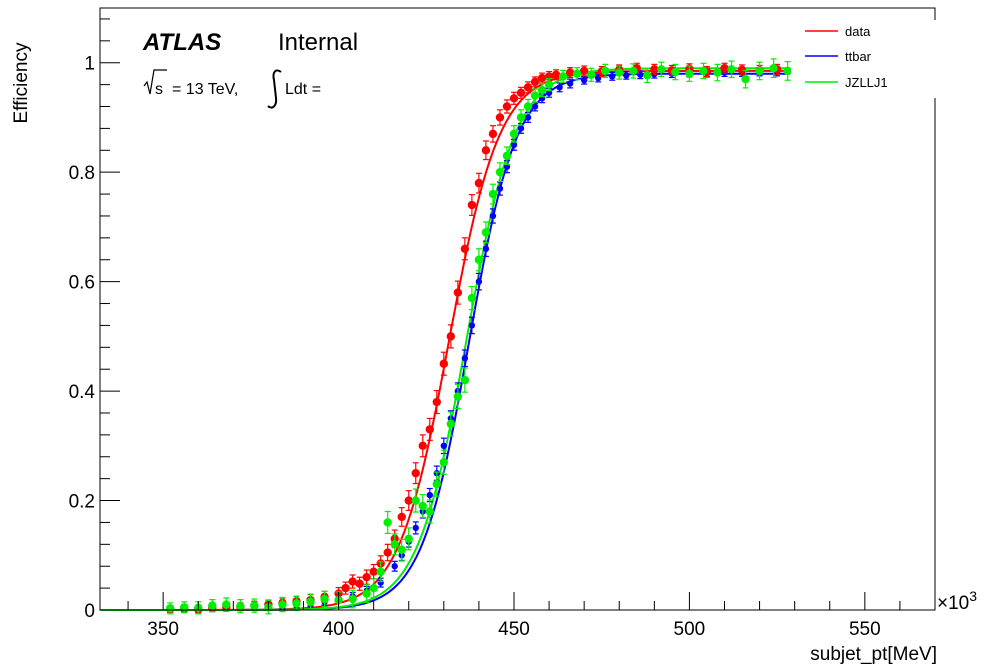  I want to click on integral-symbol, so click(274, 89).